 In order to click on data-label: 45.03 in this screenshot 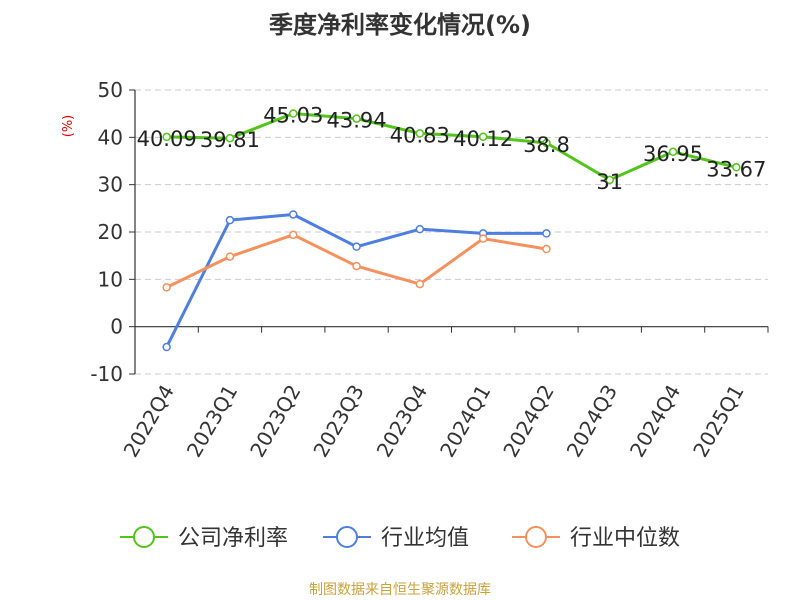, I will do `click(293, 116)`.